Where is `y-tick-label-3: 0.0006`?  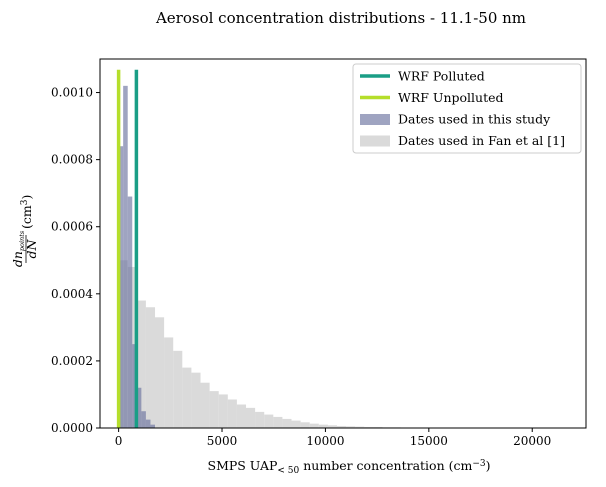
y-tick-label-3: 0.0006 is located at coordinates (72, 227).